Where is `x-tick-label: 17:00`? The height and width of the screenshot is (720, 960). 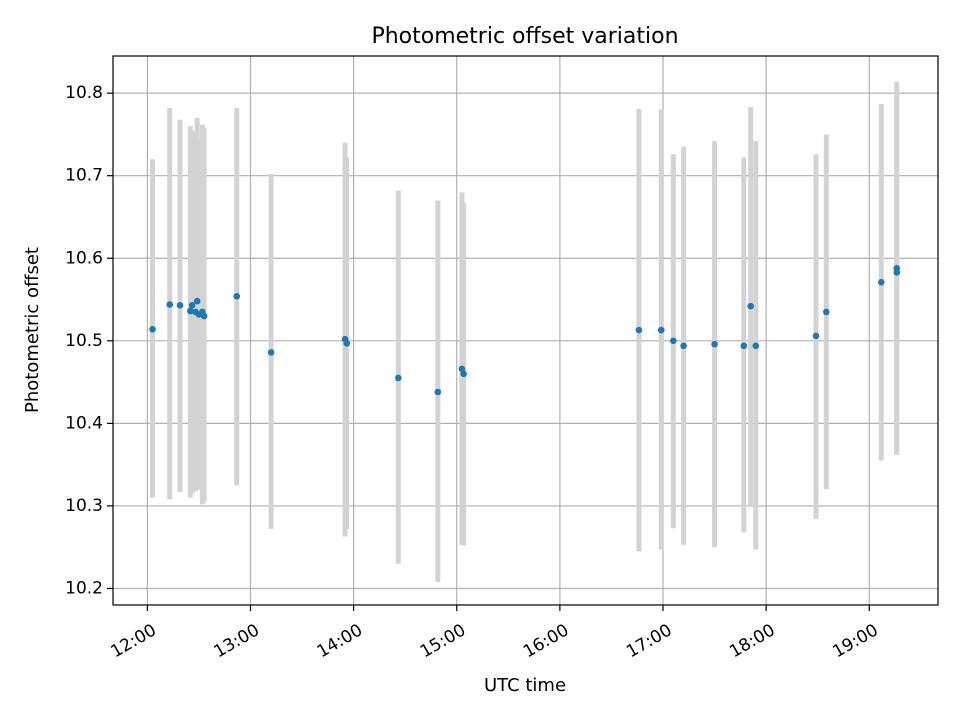 x-tick-label: 17:00 is located at coordinates (649, 641).